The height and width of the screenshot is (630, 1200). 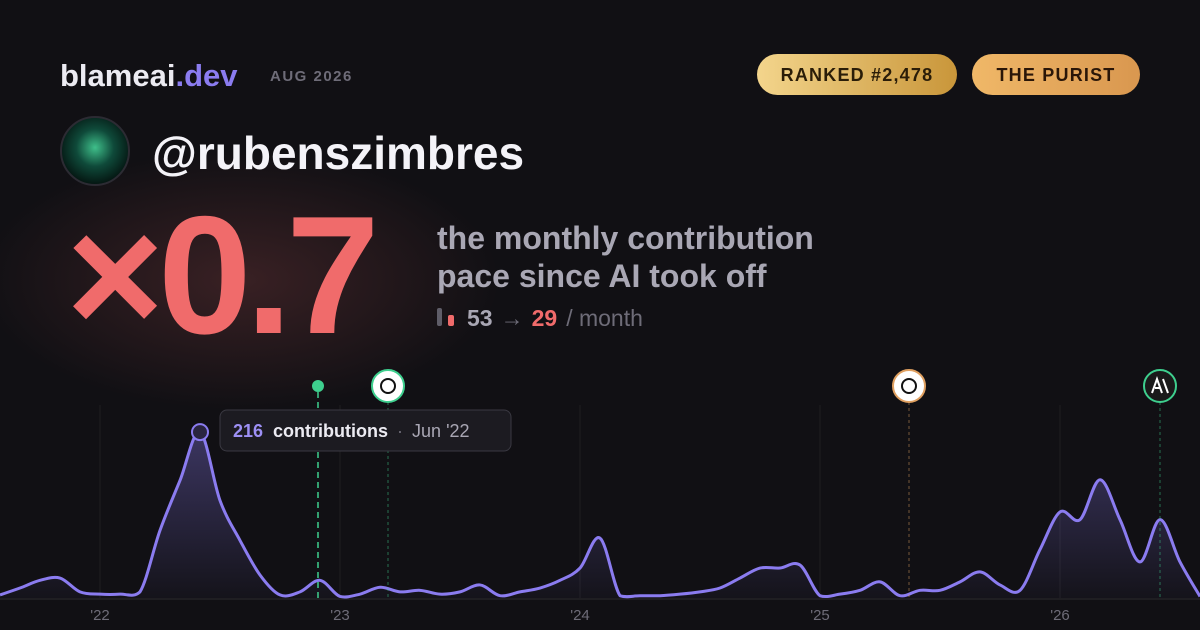 What do you see at coordinates (95, 151) in the screenshot?
I see `avatar` at bounding box center [95, 151].